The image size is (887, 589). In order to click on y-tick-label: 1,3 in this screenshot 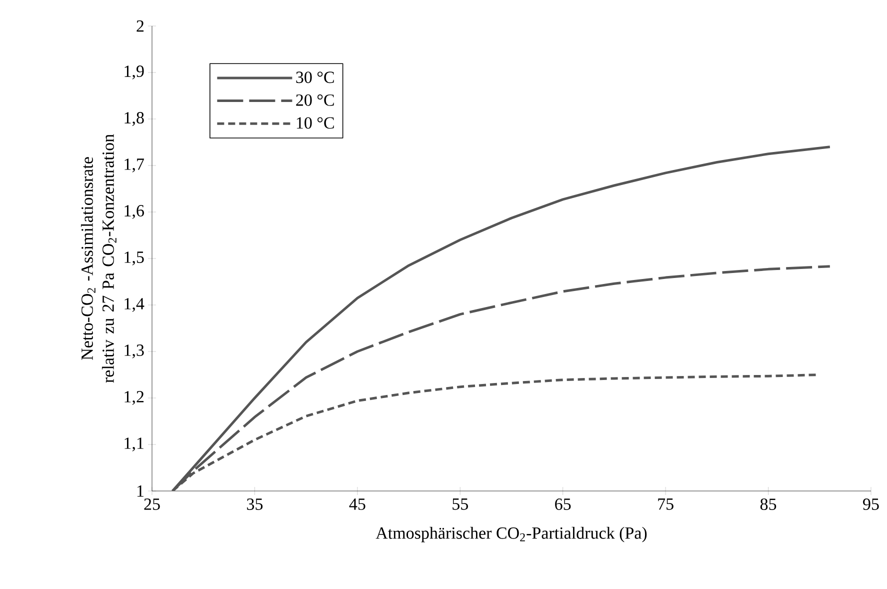, I will do `click(134, 351)`.